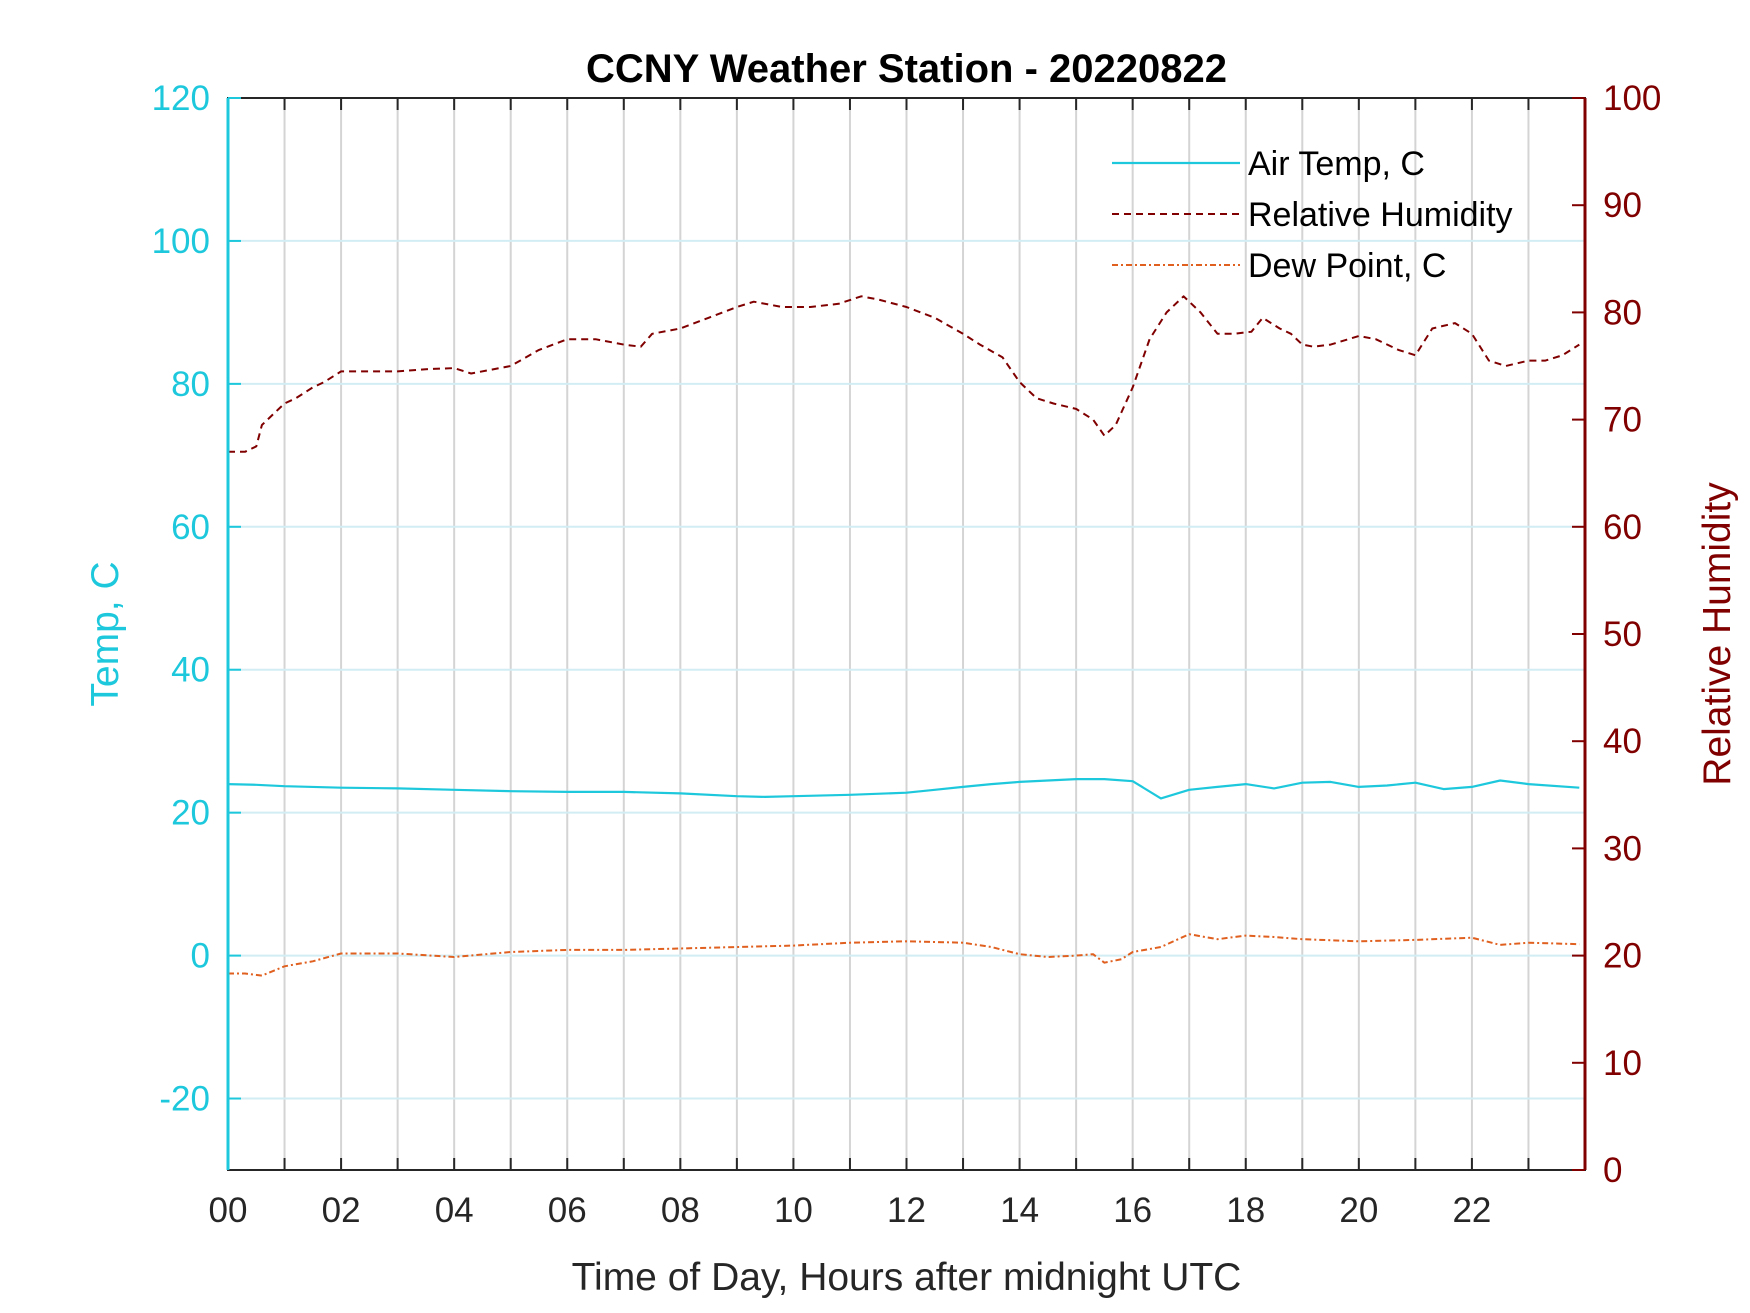  I want to click on x-tick-label: 06, so click(567, 1210).